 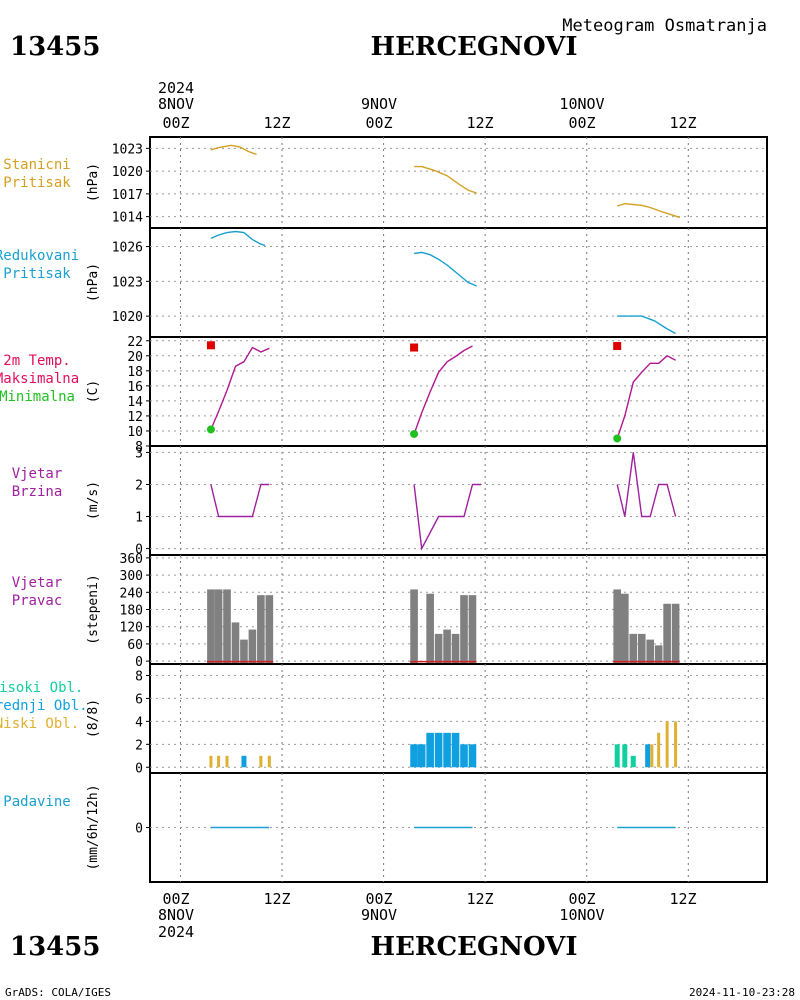 What do you see at coordinates (682, 123) in the screenshot?
I see `top-tick-12z-3: 12Z` at bounding box center [682, 123].